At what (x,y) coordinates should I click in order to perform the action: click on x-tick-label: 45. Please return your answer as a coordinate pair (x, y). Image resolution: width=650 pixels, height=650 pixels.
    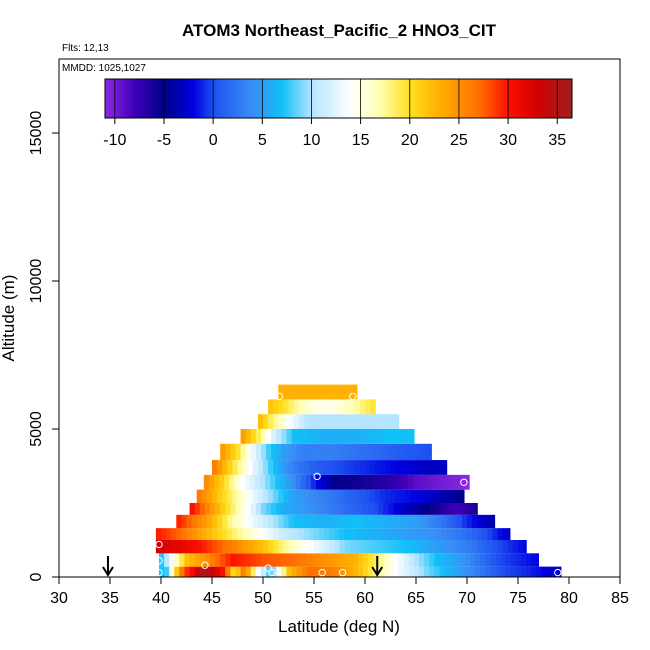
    Looking at the image, I should click on (212, 598).